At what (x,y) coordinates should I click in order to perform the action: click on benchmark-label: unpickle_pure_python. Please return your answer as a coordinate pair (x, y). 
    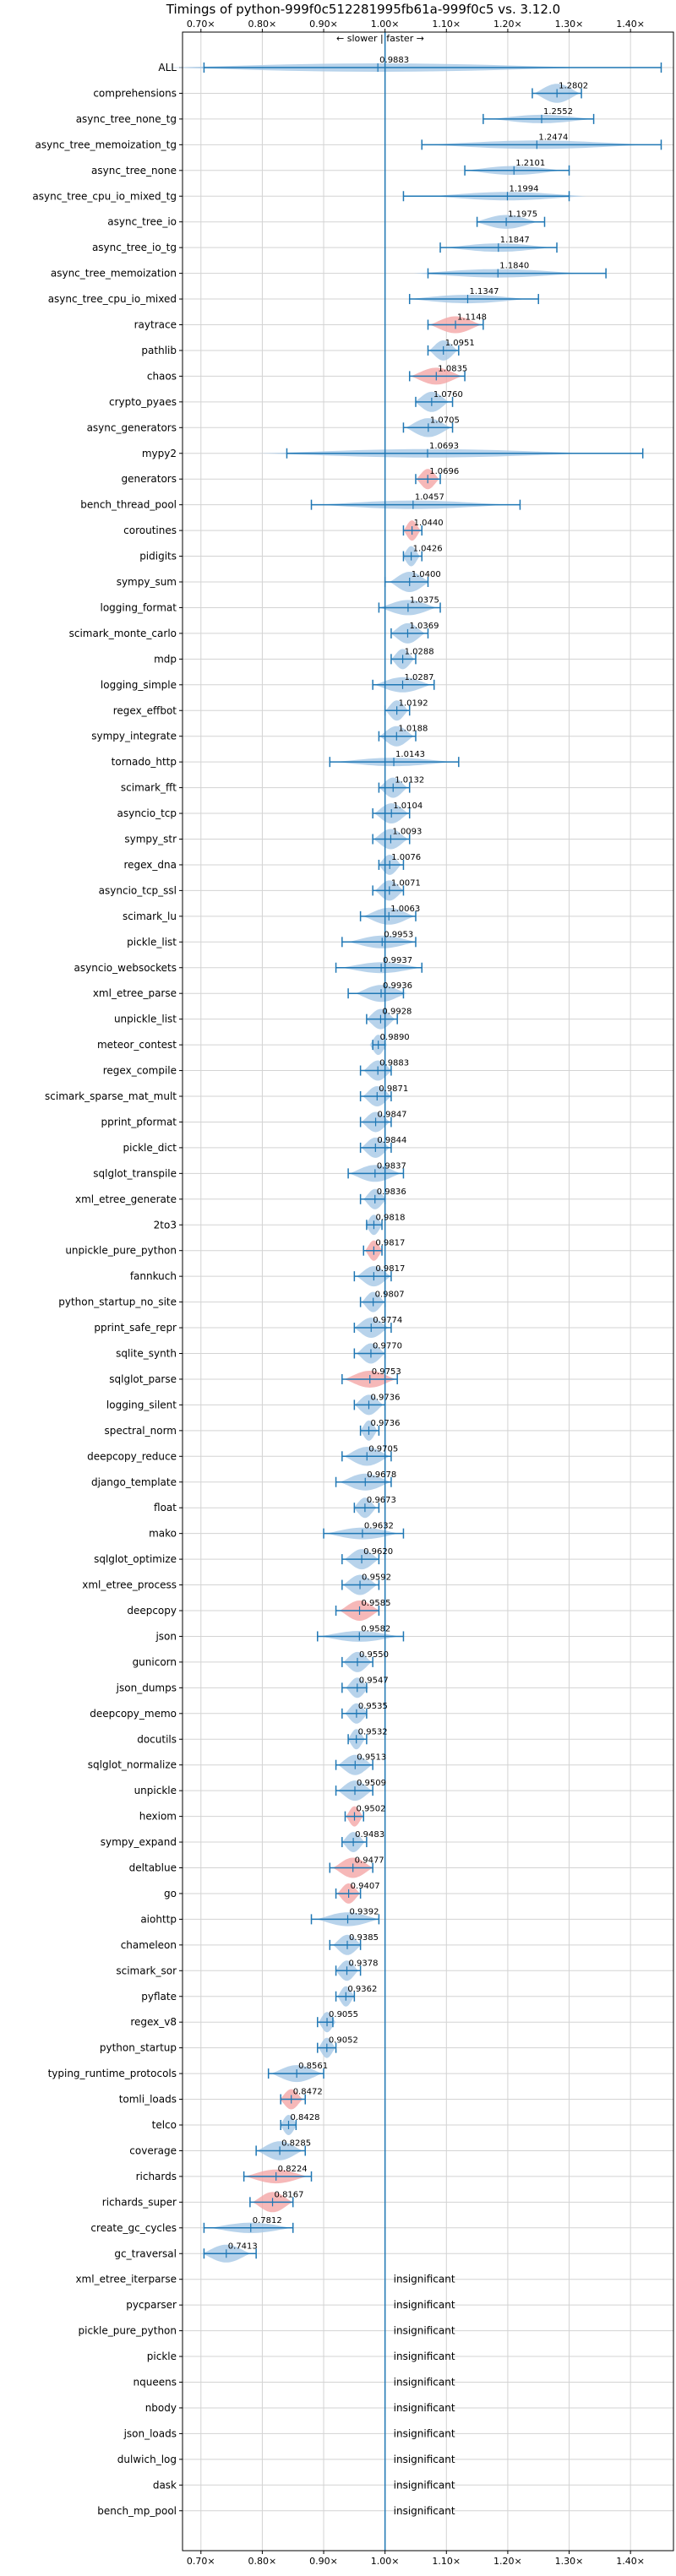
    Looking at the image, I should click on (121, 1251).